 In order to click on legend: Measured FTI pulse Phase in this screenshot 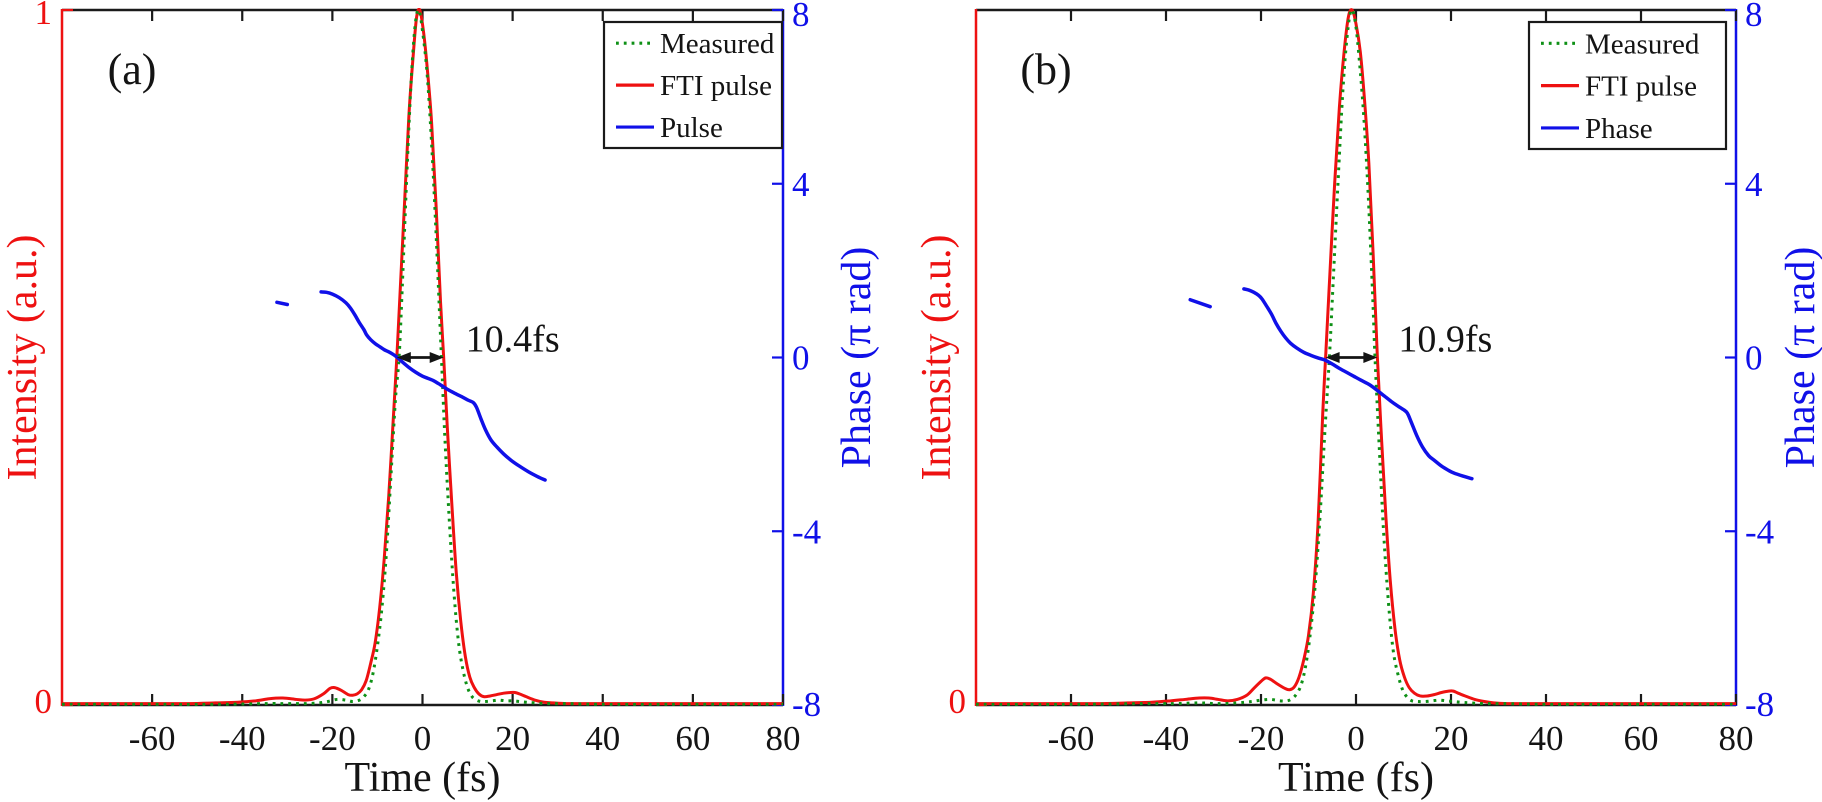, I will do `click(1627, 85)`.